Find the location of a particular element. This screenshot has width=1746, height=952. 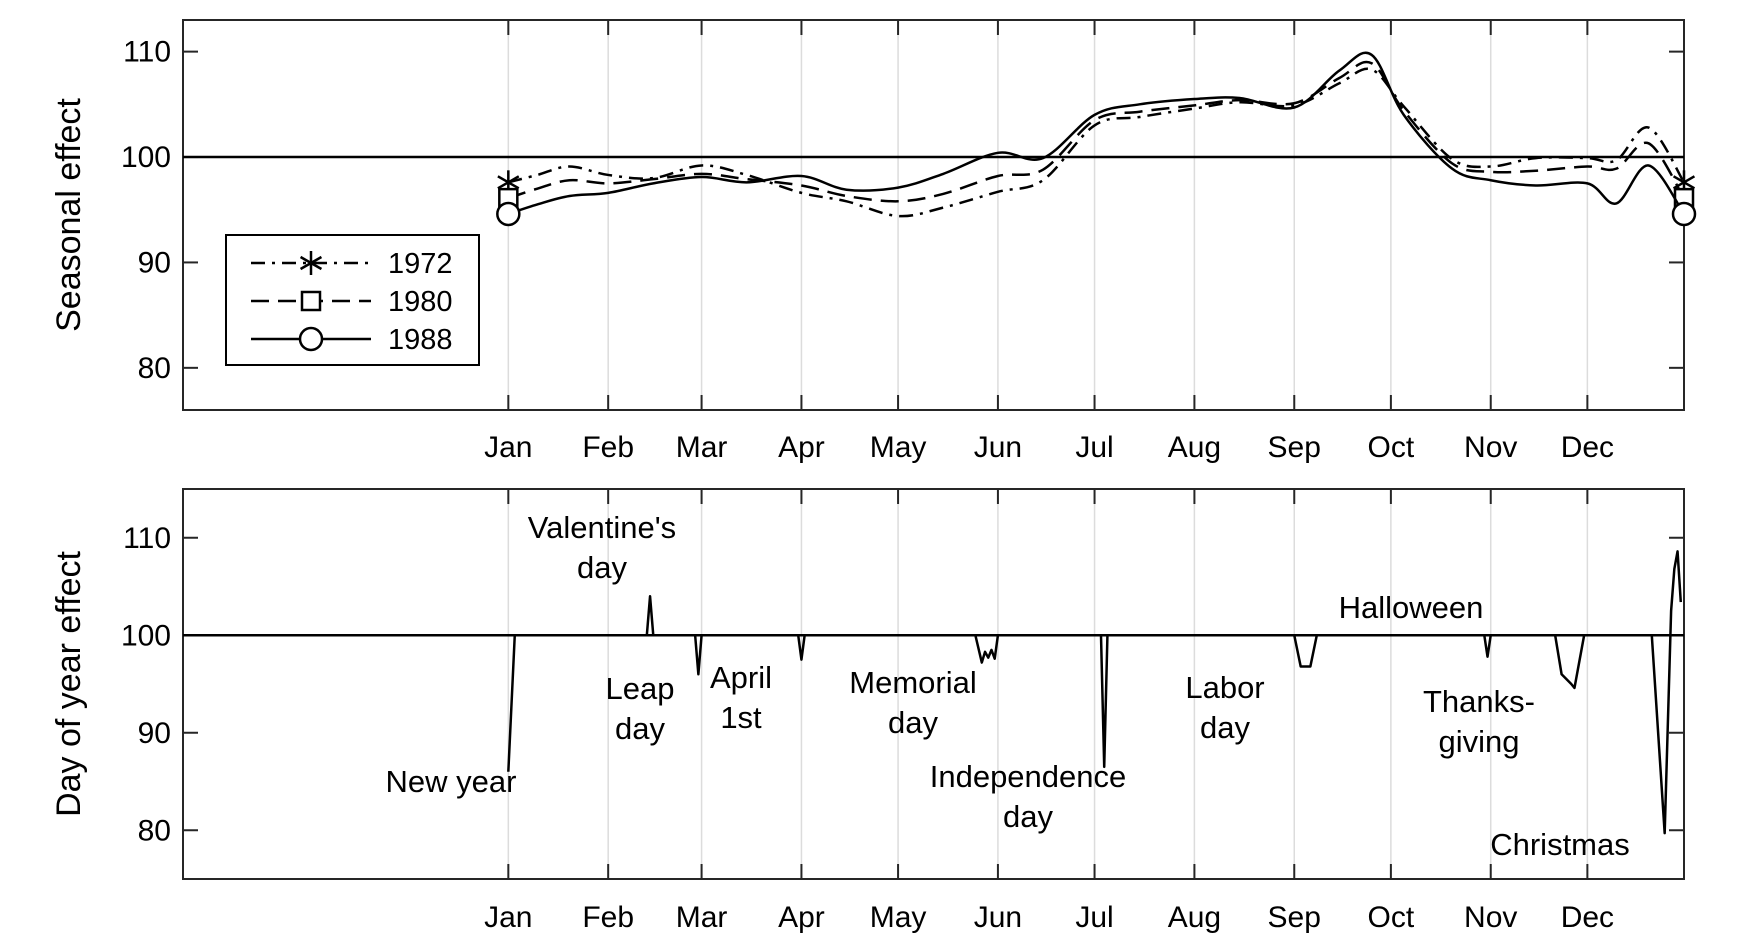

annotation-1: Valentine's day is located at coordinates (602, 547).